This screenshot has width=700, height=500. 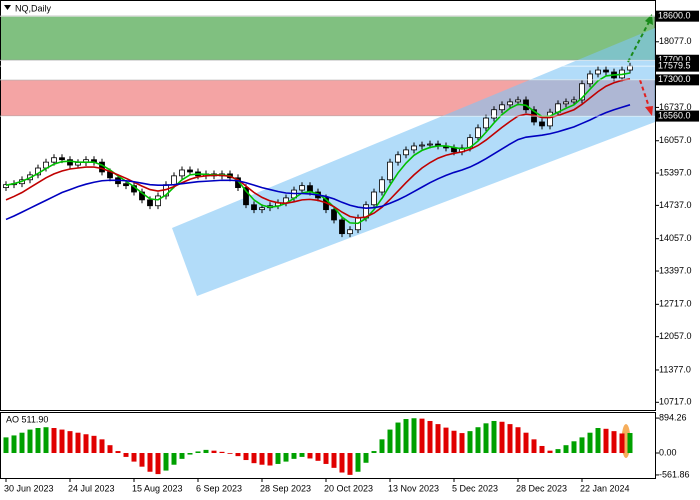 What do you see at coordinates (318, 446) in the screenshot?
I see `ao-plot` at bounding box center [318, 446].